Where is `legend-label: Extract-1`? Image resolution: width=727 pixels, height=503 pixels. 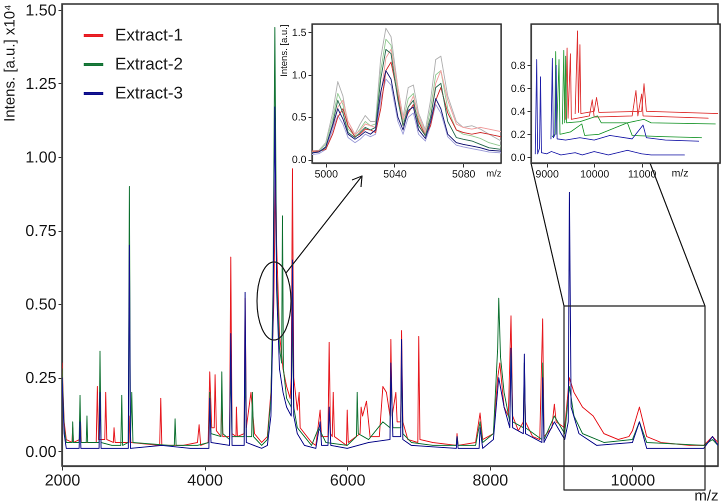 legend-label: Extract-1 is located at coordinates (149, 35).